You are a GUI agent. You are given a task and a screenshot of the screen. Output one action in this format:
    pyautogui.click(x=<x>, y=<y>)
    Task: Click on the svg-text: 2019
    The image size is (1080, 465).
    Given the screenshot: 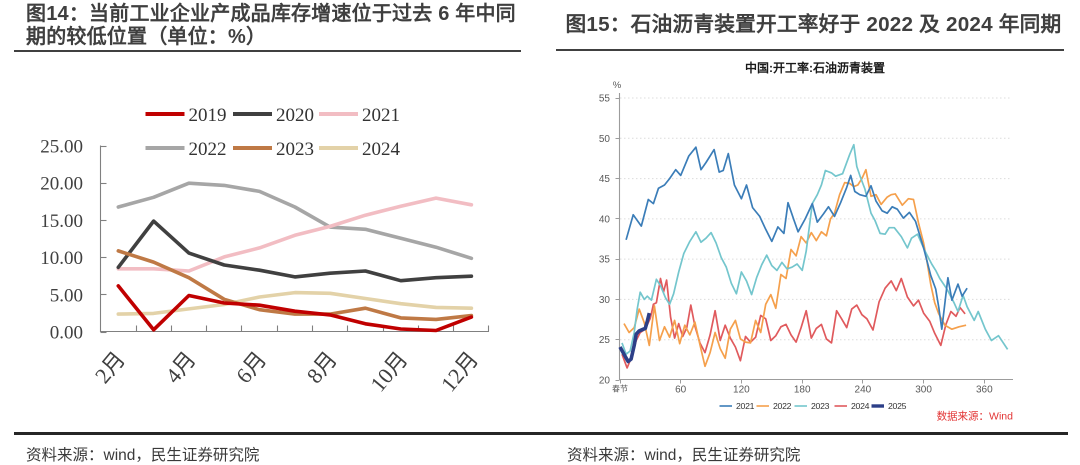 What is the action you would take?
    pyautogui.click(x=208, y=115)
    